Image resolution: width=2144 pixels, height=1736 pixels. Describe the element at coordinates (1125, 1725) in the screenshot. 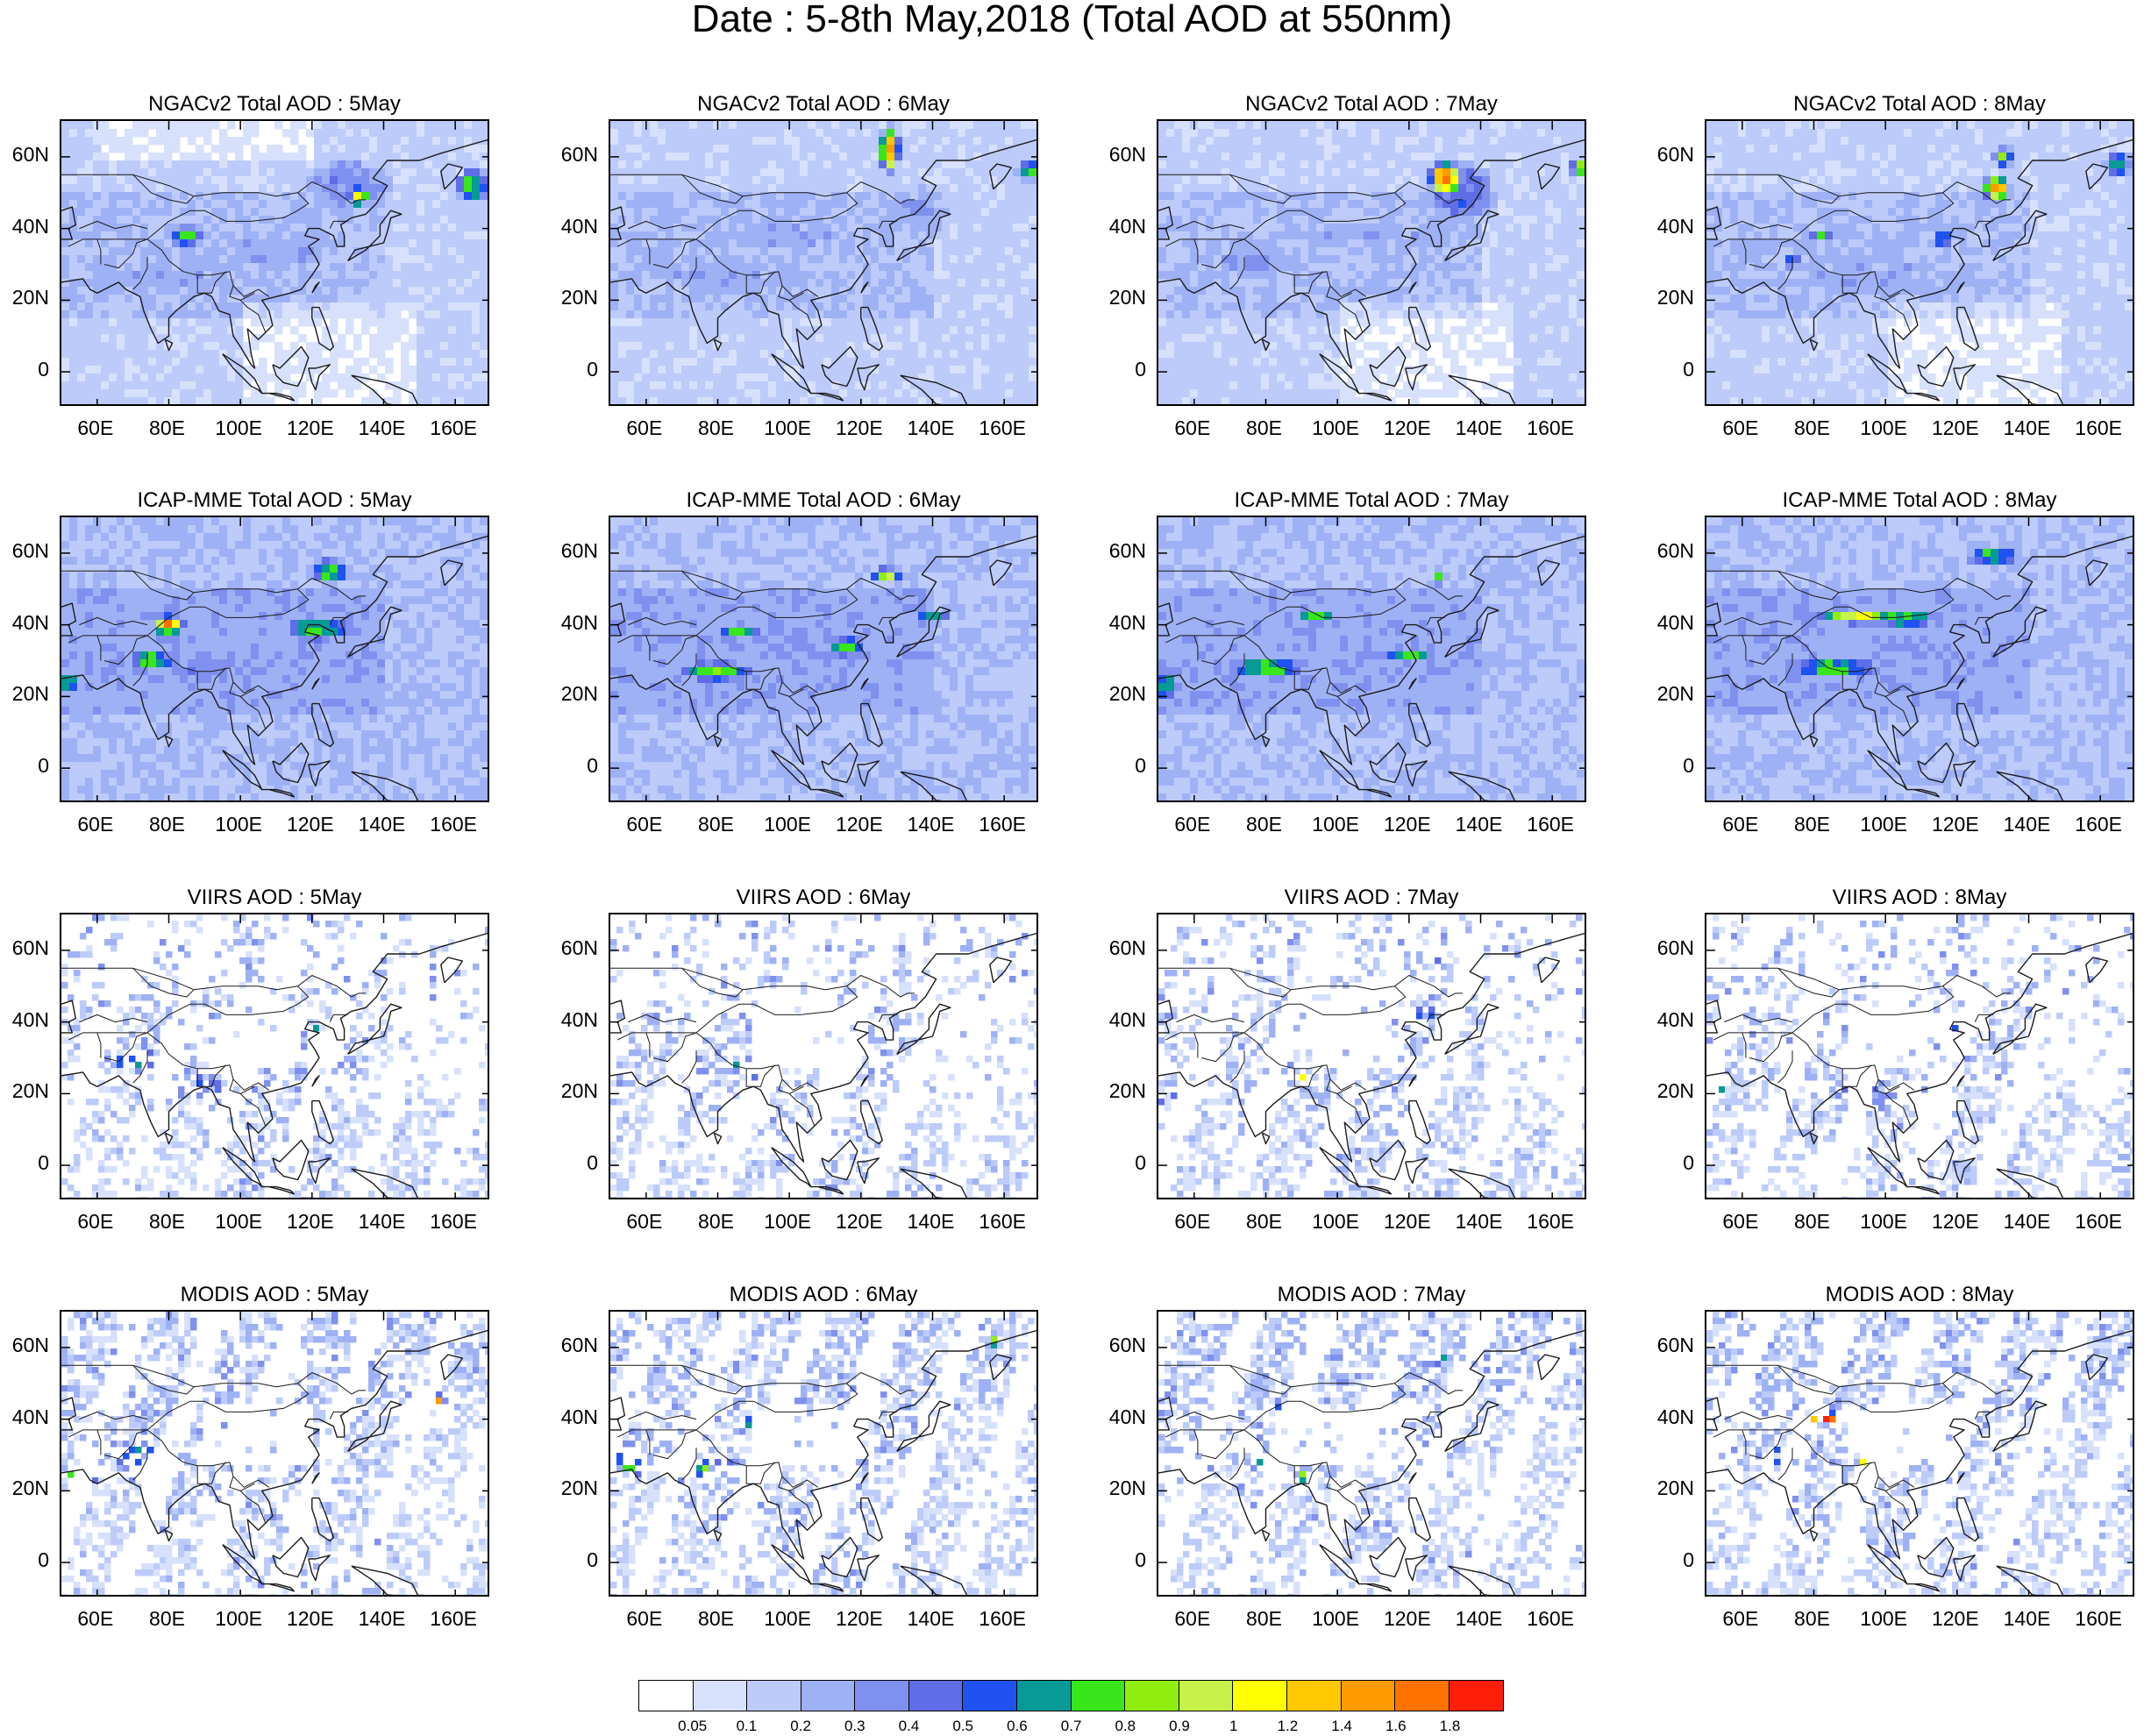

I see `colorbar-label: 0.8` at that location.